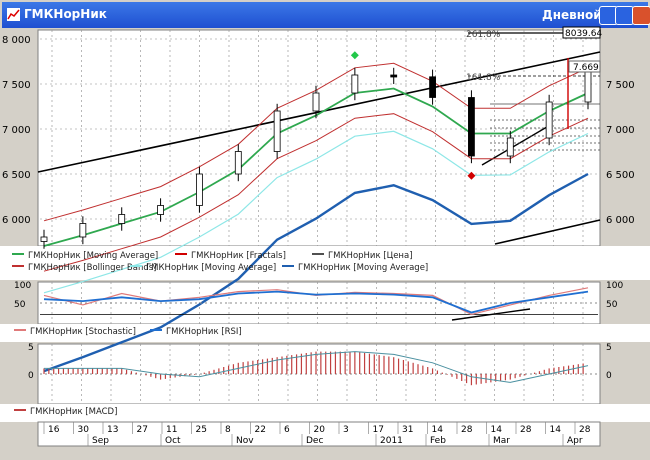 Image resolution: width=650 pixels, height=460 pixels. Describe the element at coordinates (316, 367) in the screenshot. I see `macd-signal-line` at that location.